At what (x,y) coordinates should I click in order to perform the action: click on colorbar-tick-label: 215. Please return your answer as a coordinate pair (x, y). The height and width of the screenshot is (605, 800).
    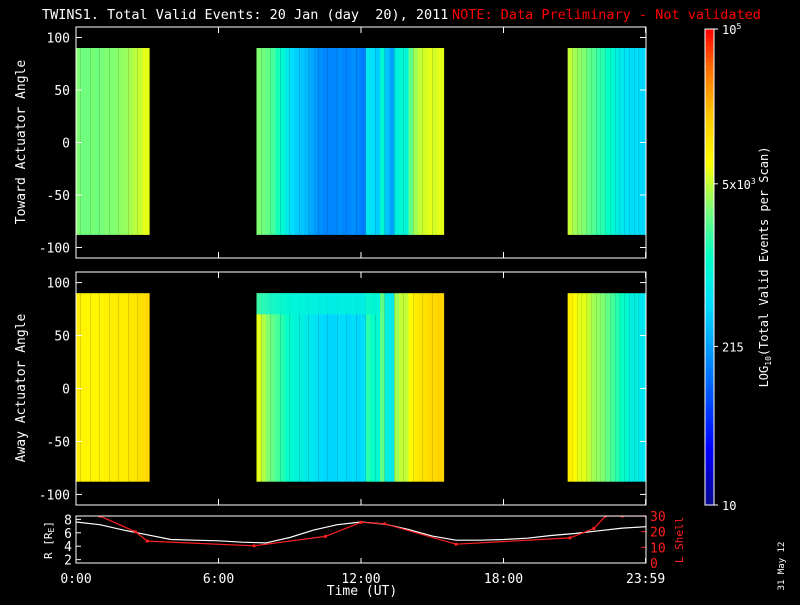
    Looking at the image, I should click on (733, 347).